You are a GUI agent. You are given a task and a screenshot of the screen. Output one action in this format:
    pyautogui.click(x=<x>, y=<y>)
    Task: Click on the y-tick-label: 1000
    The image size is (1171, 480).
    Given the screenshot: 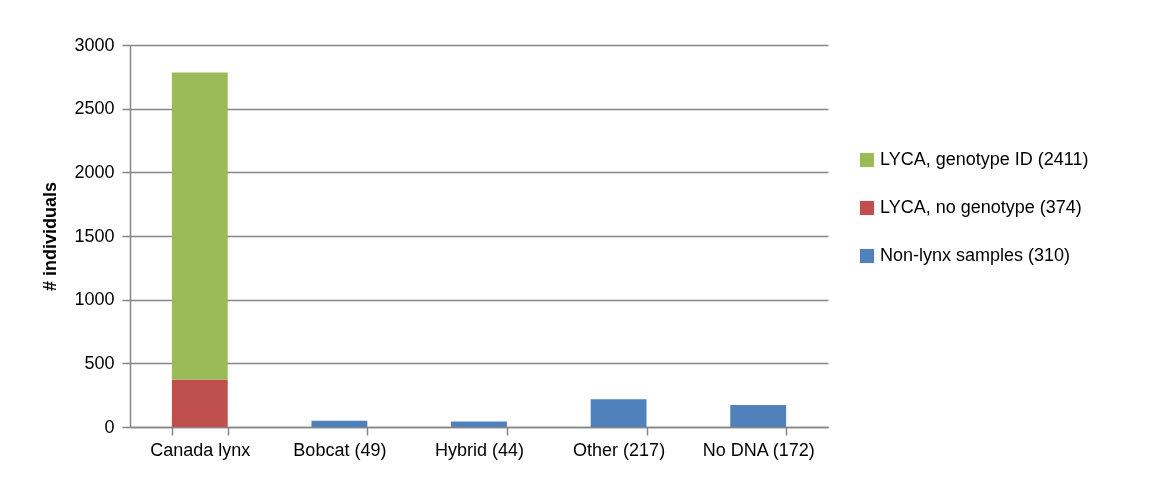 What is the action you would take?
    pyautogui.click(x=94, y=299)
    